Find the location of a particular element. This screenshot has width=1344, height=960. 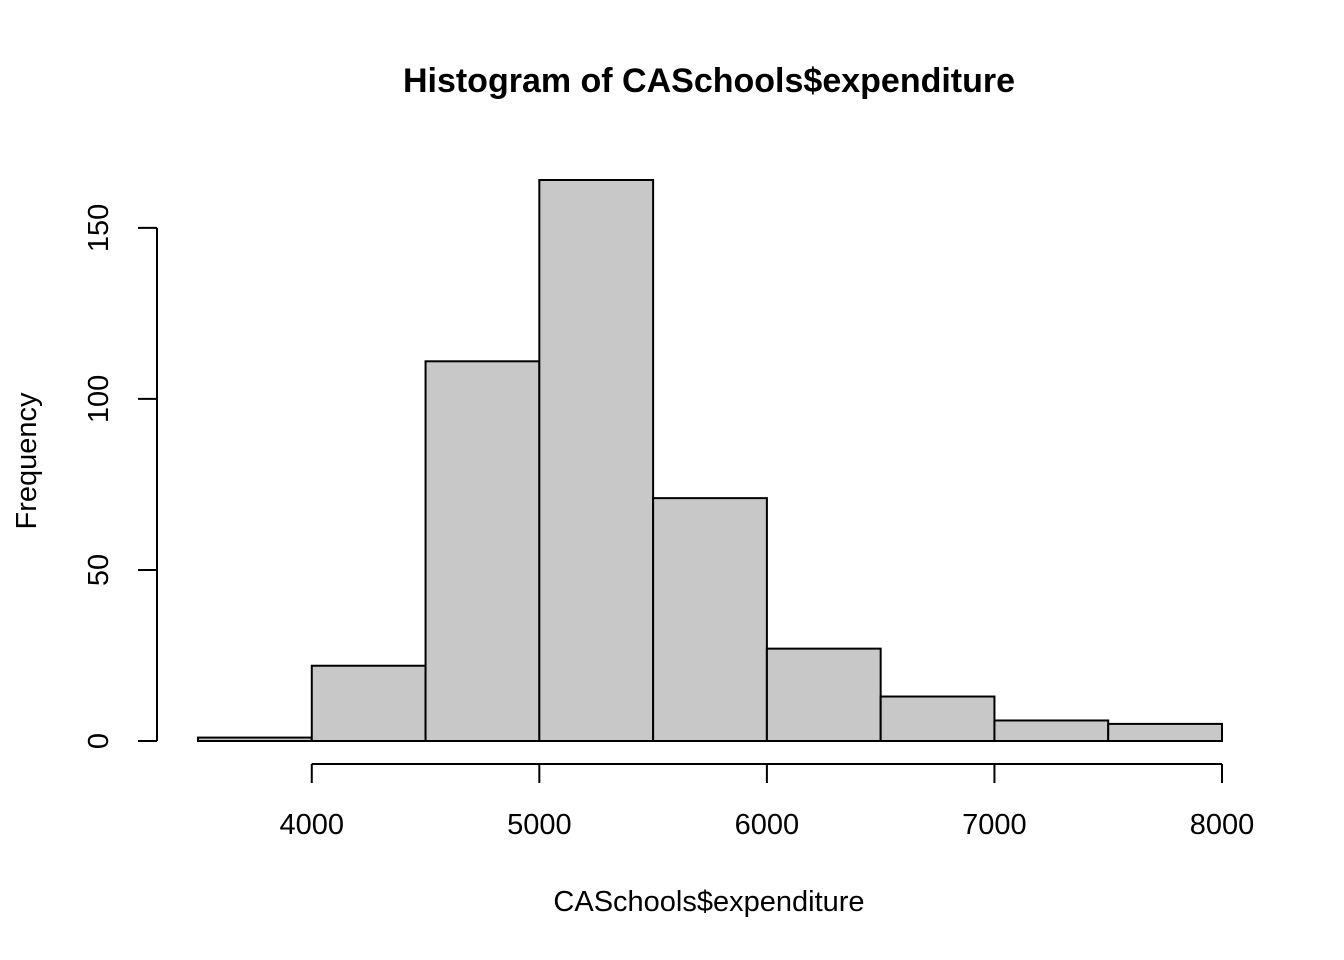

y-tick-label-50: 50 is located at coordinates (99, 570).